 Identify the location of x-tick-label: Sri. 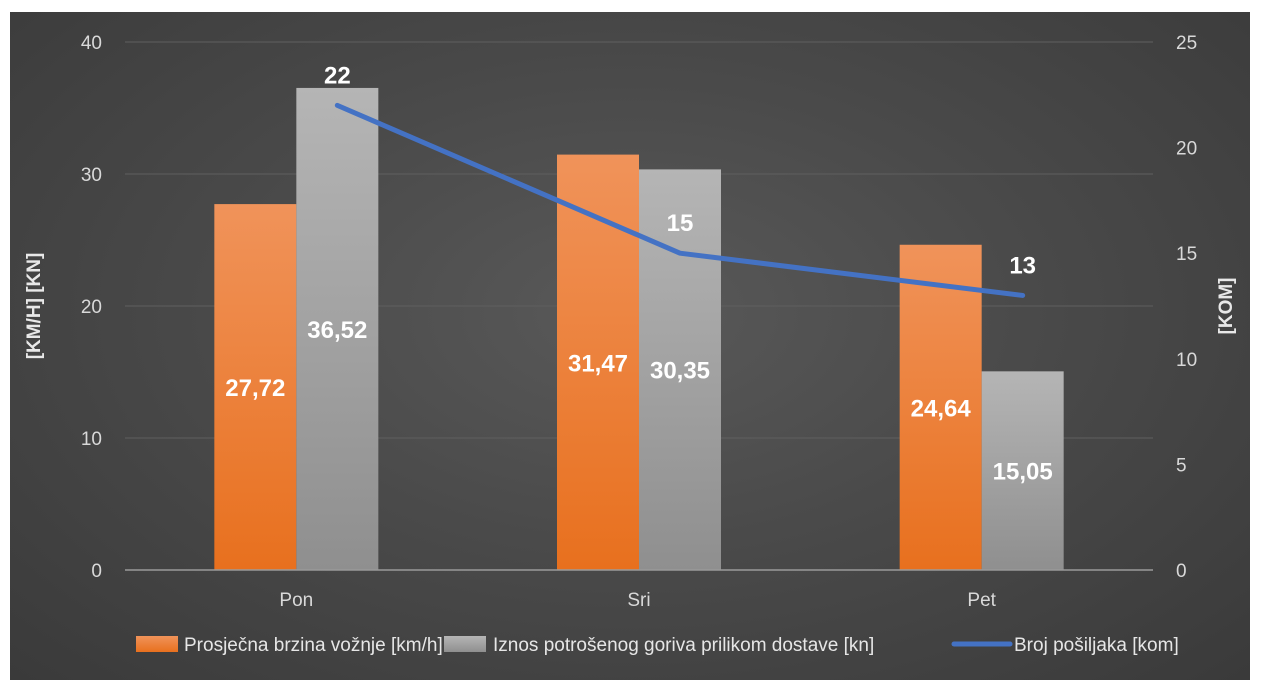
(638, 600).